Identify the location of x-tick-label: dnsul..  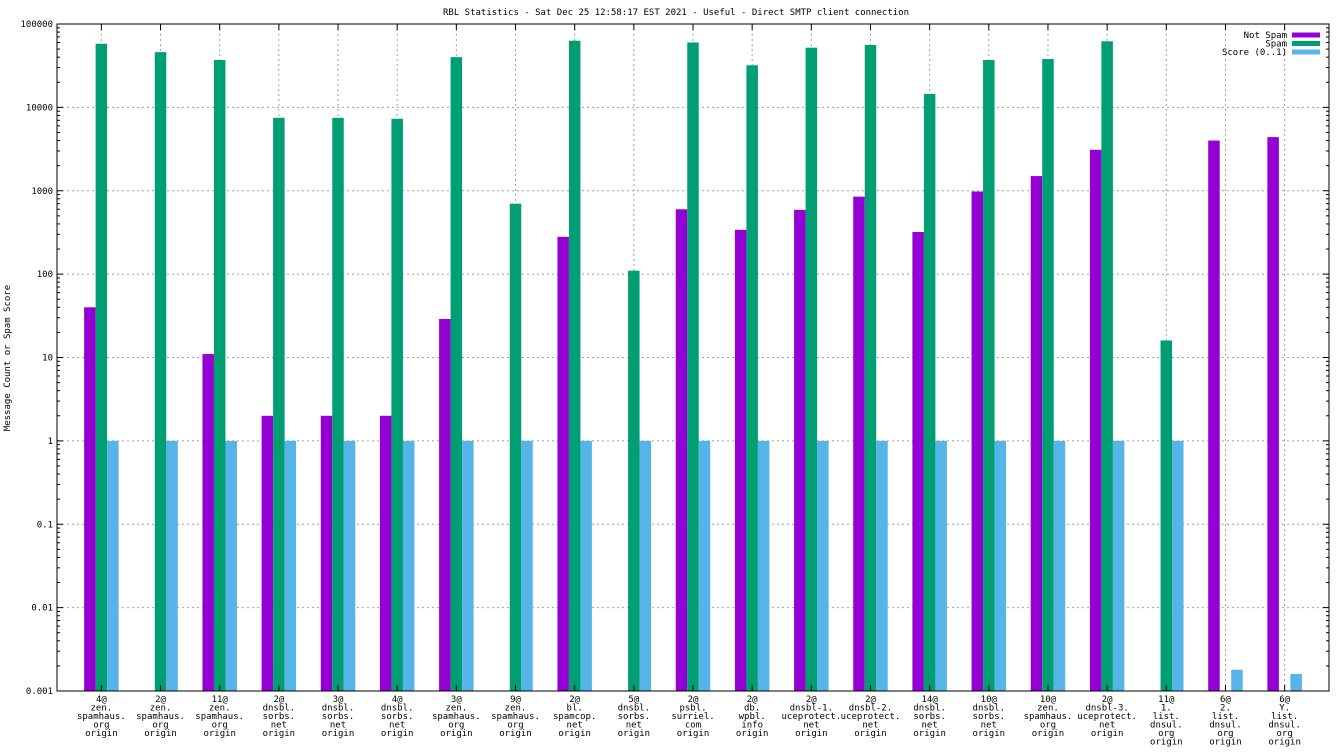
(1166, 726).